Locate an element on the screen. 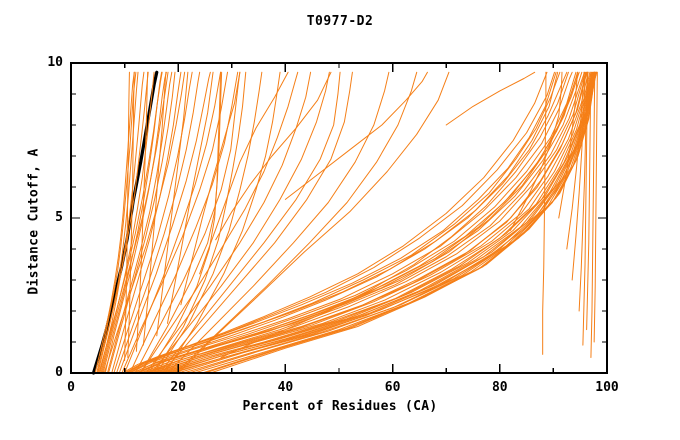 The height and width of the screenshot is (440, 680). curve-m17 is located at coordinates (164, 222).